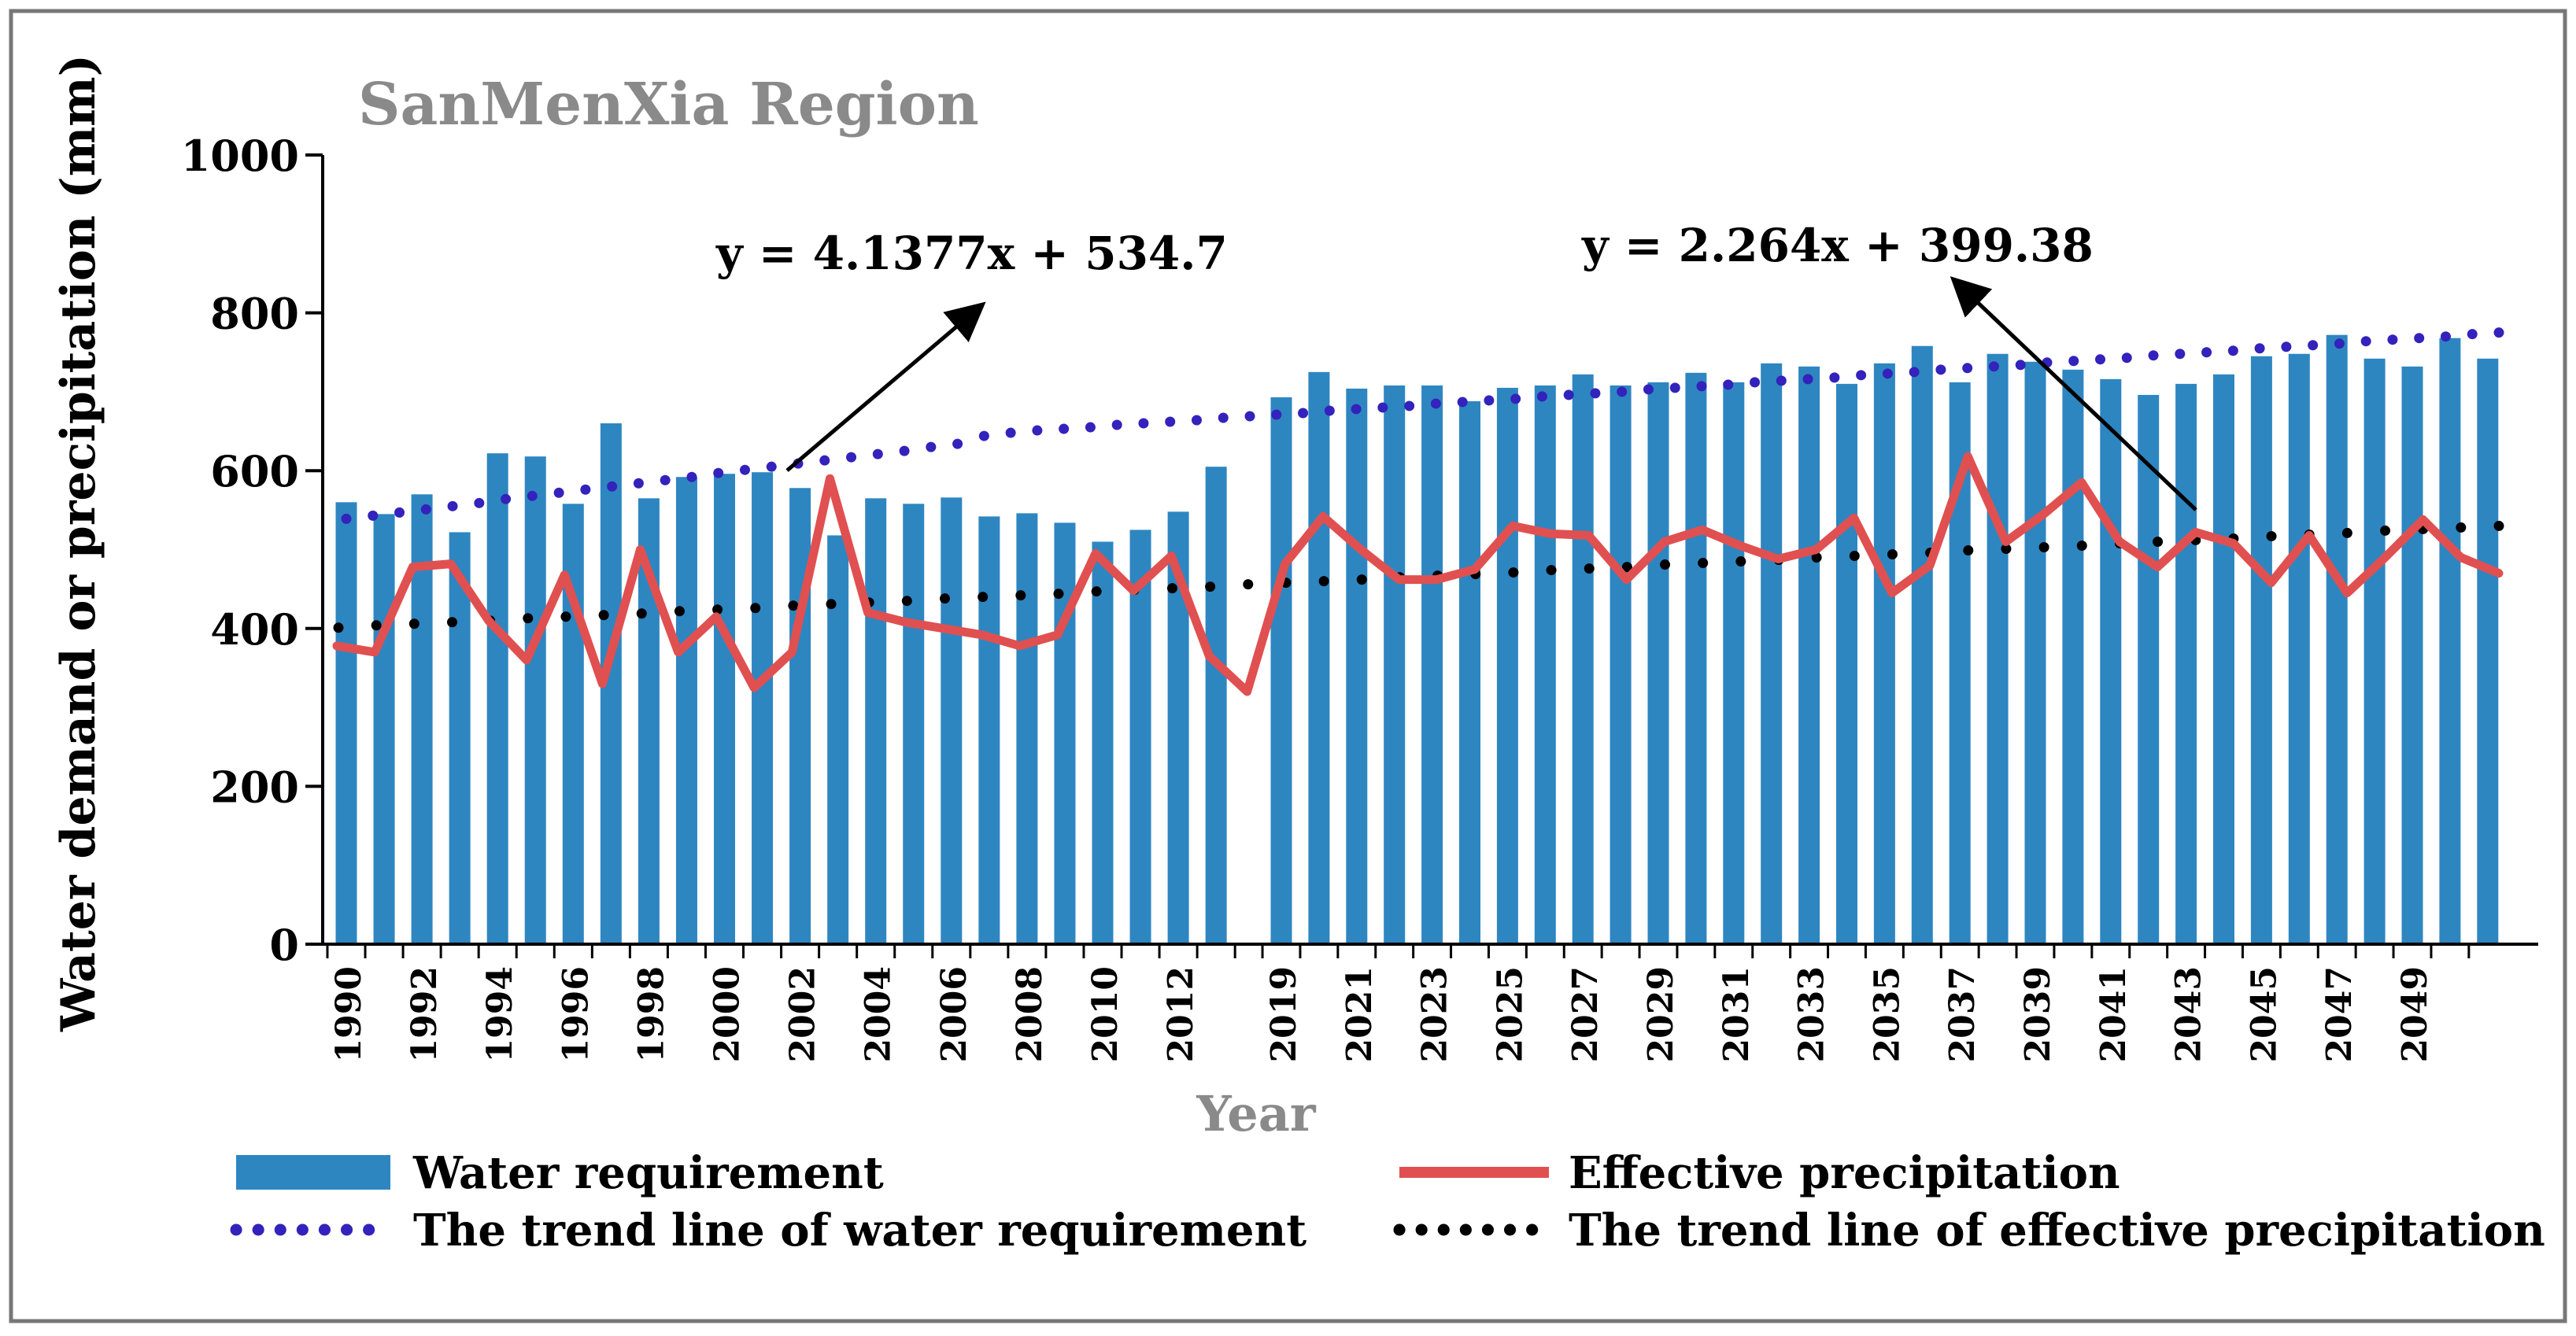 The width and height of the screenshot is (2576, 1336). What do you see at coordinates (1844, 1173) in the screenshot?
I see `legend-label-effective-precipitation: Effective precipitation` at bounding box center [1844, 1173].